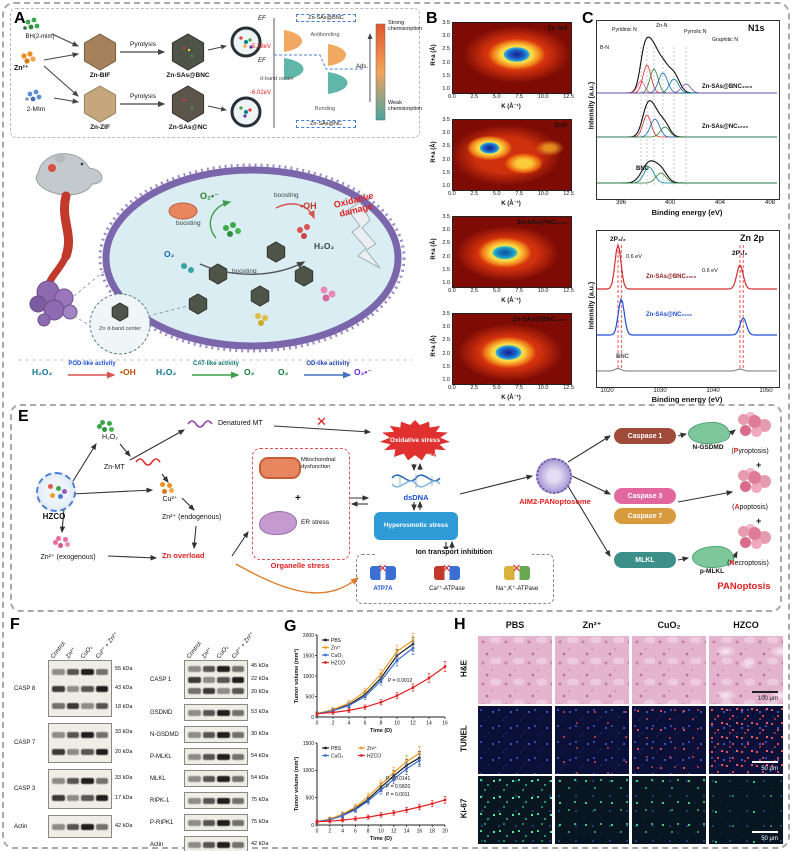  Describe the element at coordinates (405, 26) in the screenshot. I see `strong-chemisorption-label: Strong chemisorption` at that location.